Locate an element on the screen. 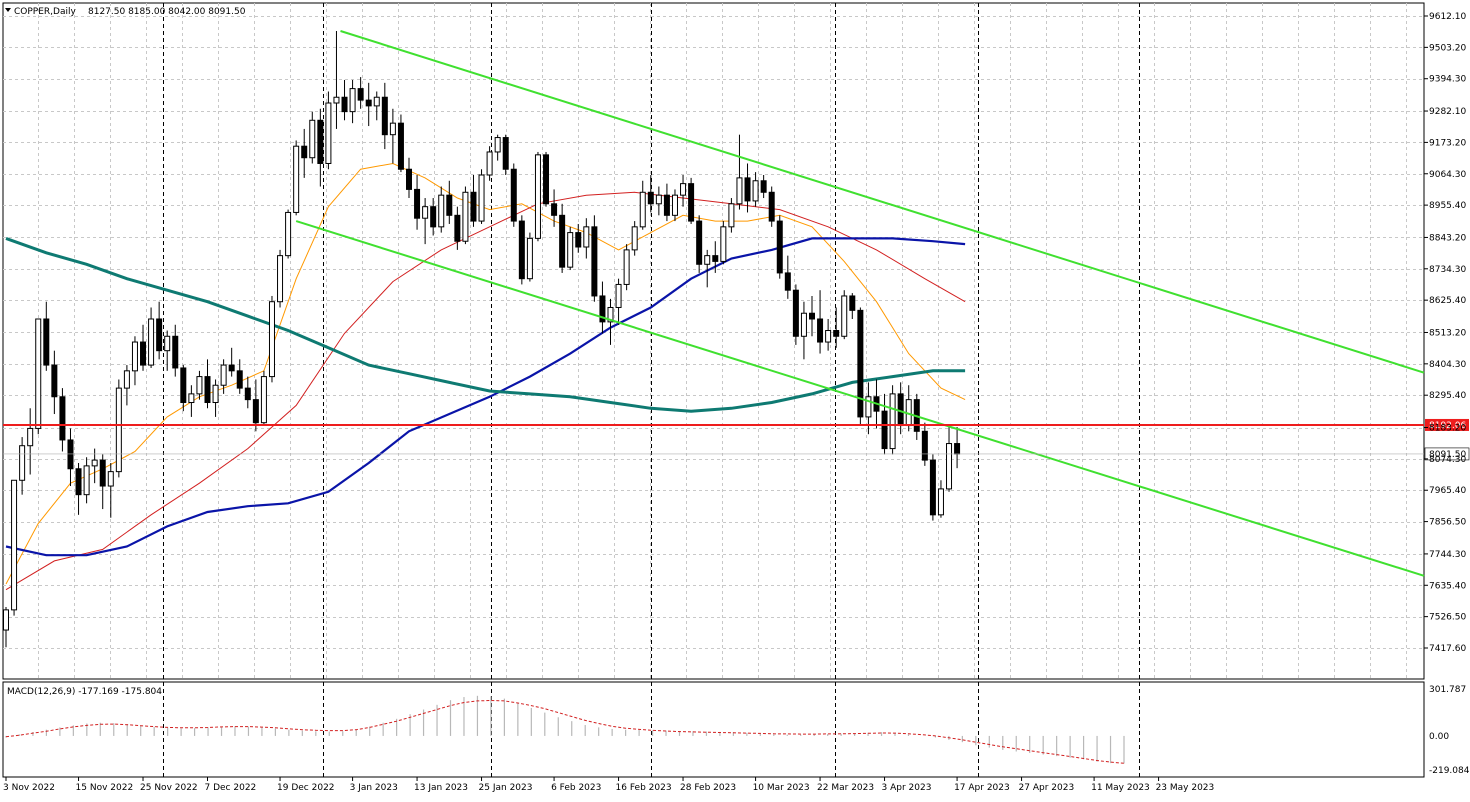  horizontal-level: 8192.06 8091.50 is located at coordinates (736, 439).